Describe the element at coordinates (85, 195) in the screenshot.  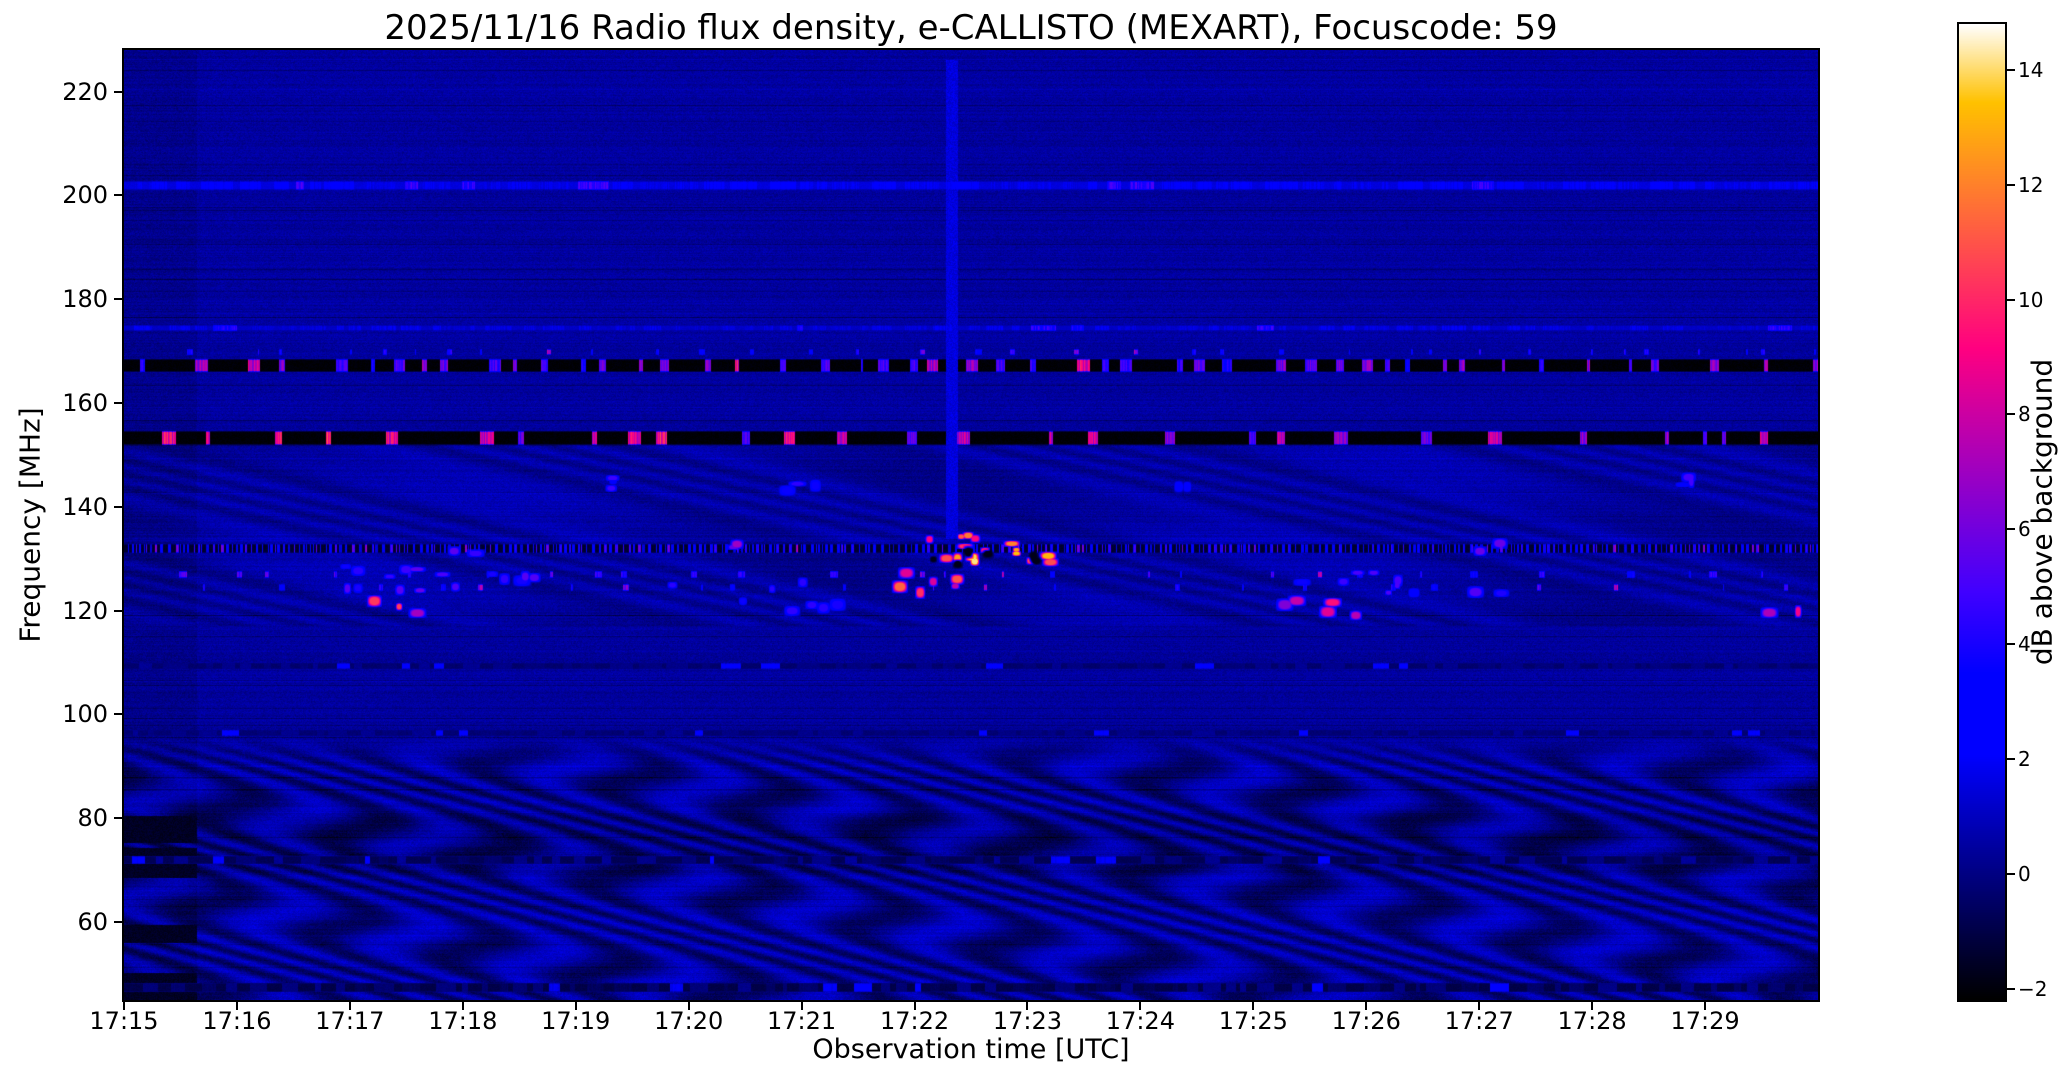
I see `y-tick-label: 200` at that location.